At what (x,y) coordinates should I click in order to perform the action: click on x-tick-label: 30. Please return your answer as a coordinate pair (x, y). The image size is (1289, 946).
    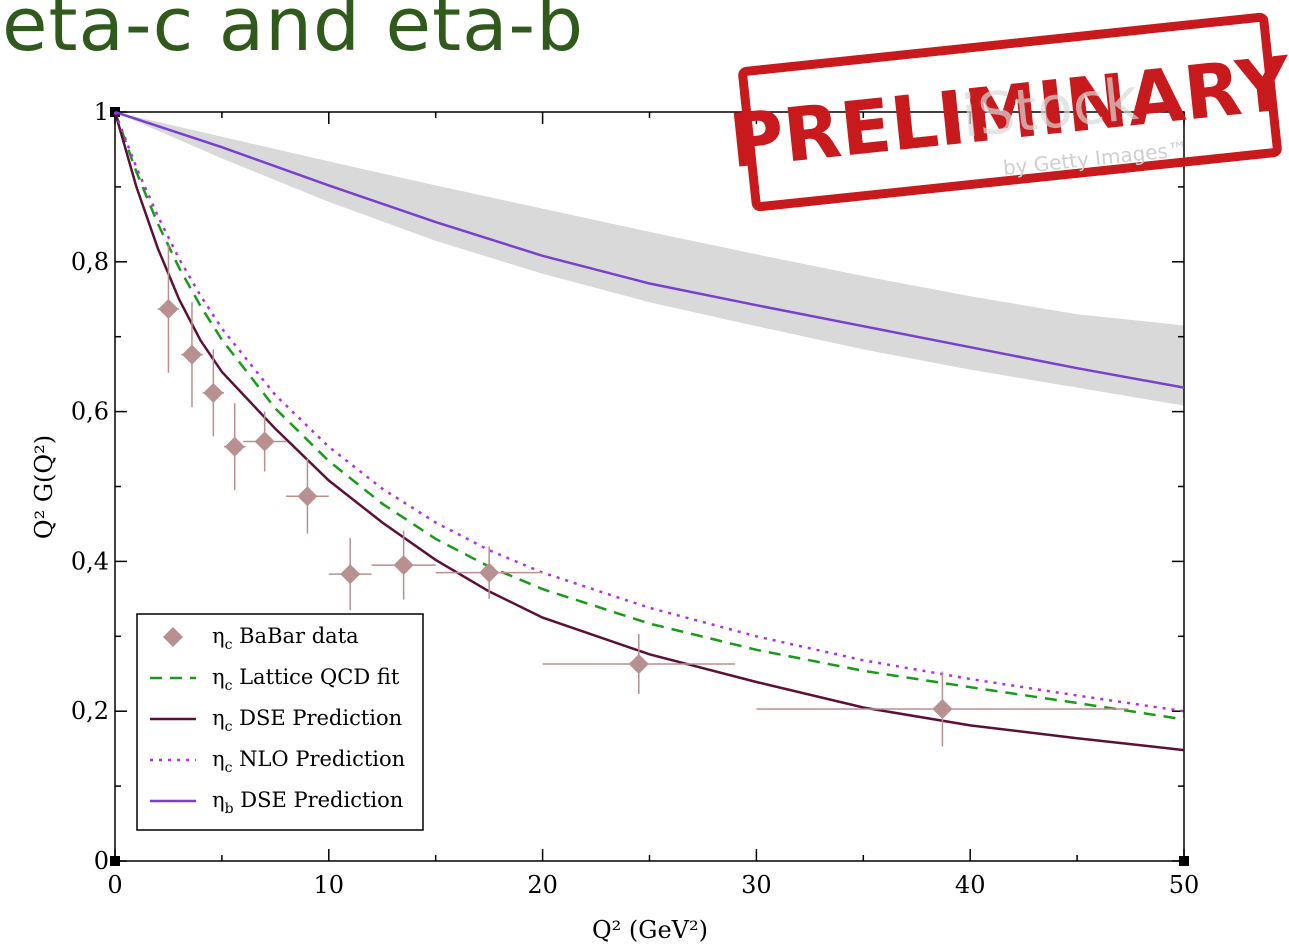
    Looking at the image, I should click on (756, 885).